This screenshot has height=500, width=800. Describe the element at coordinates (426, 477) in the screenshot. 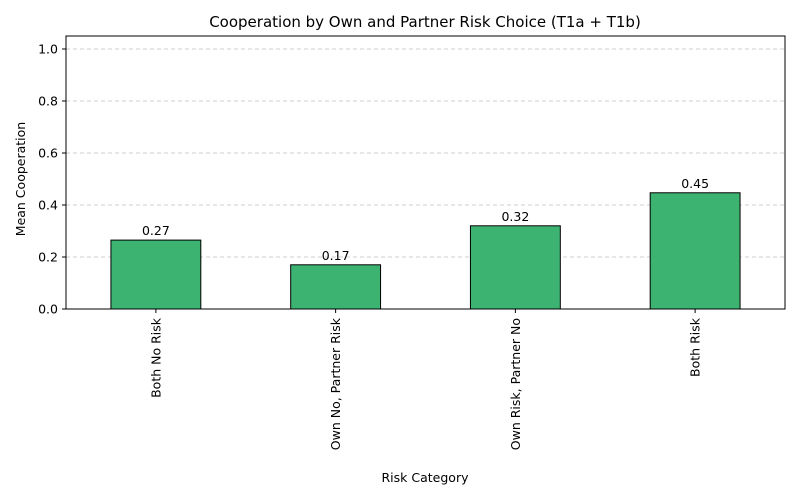

I see `x-axis-label: Risk Category` at that location.